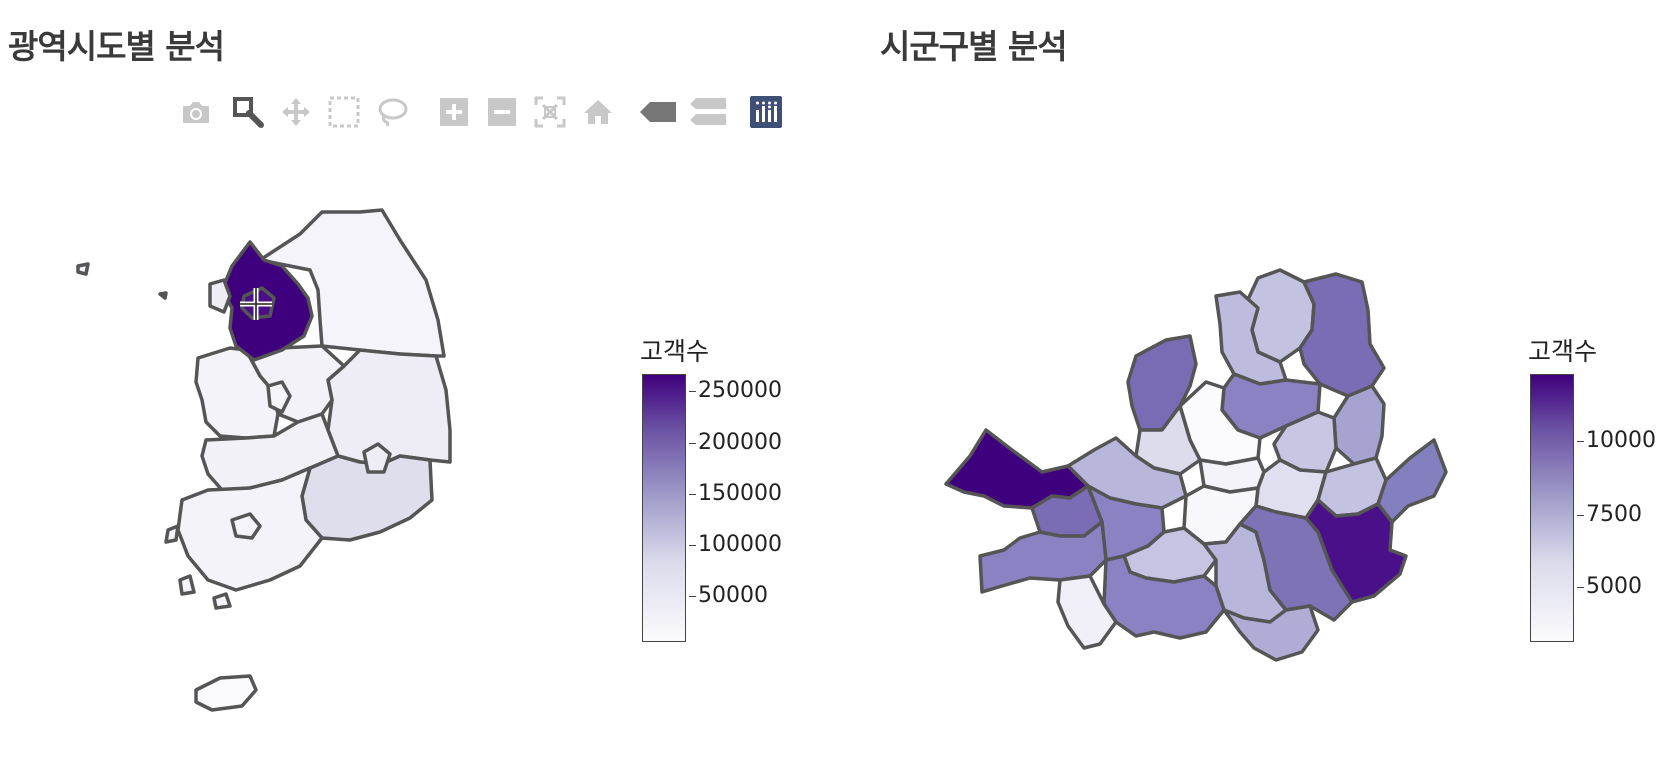 The height and width of the screenshot is (776, 1664). Describe the element at coordinates (1356, 551) in the screenshot. I see `district-songpa` at that location.